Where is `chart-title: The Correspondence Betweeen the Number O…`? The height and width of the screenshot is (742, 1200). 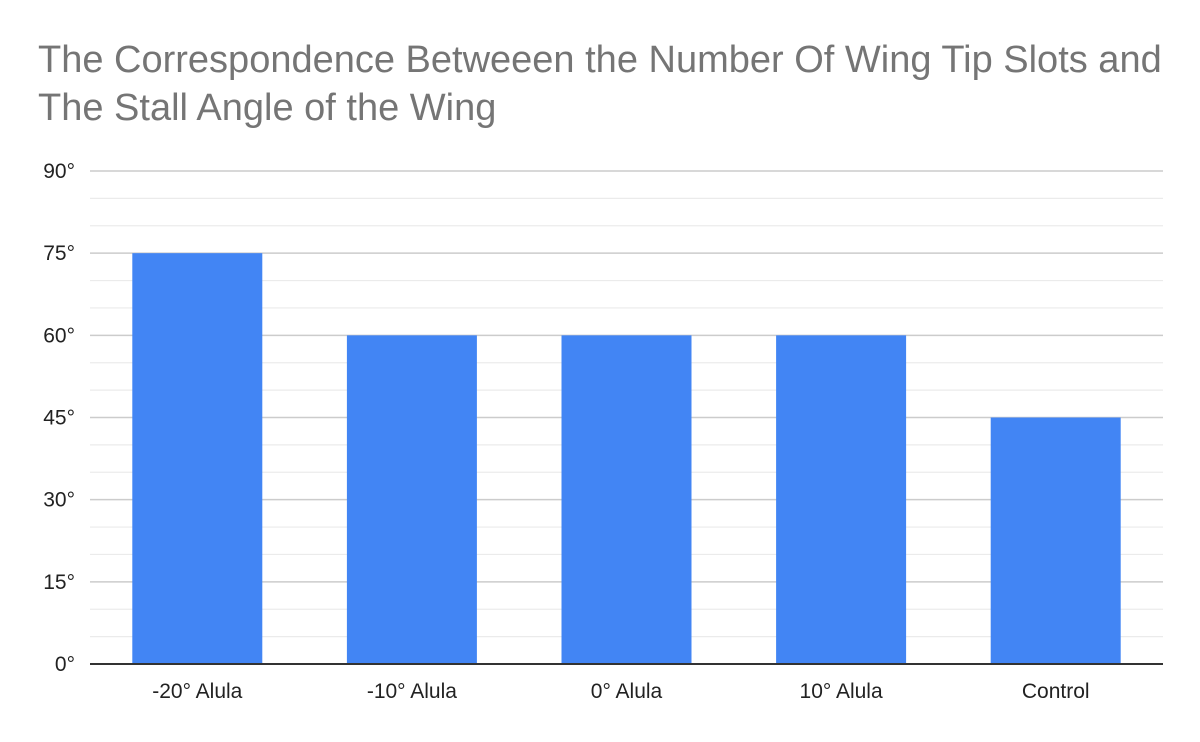 chart-title: The Correspondence Betweeen the Number O… is located at coordinates (600, 84).